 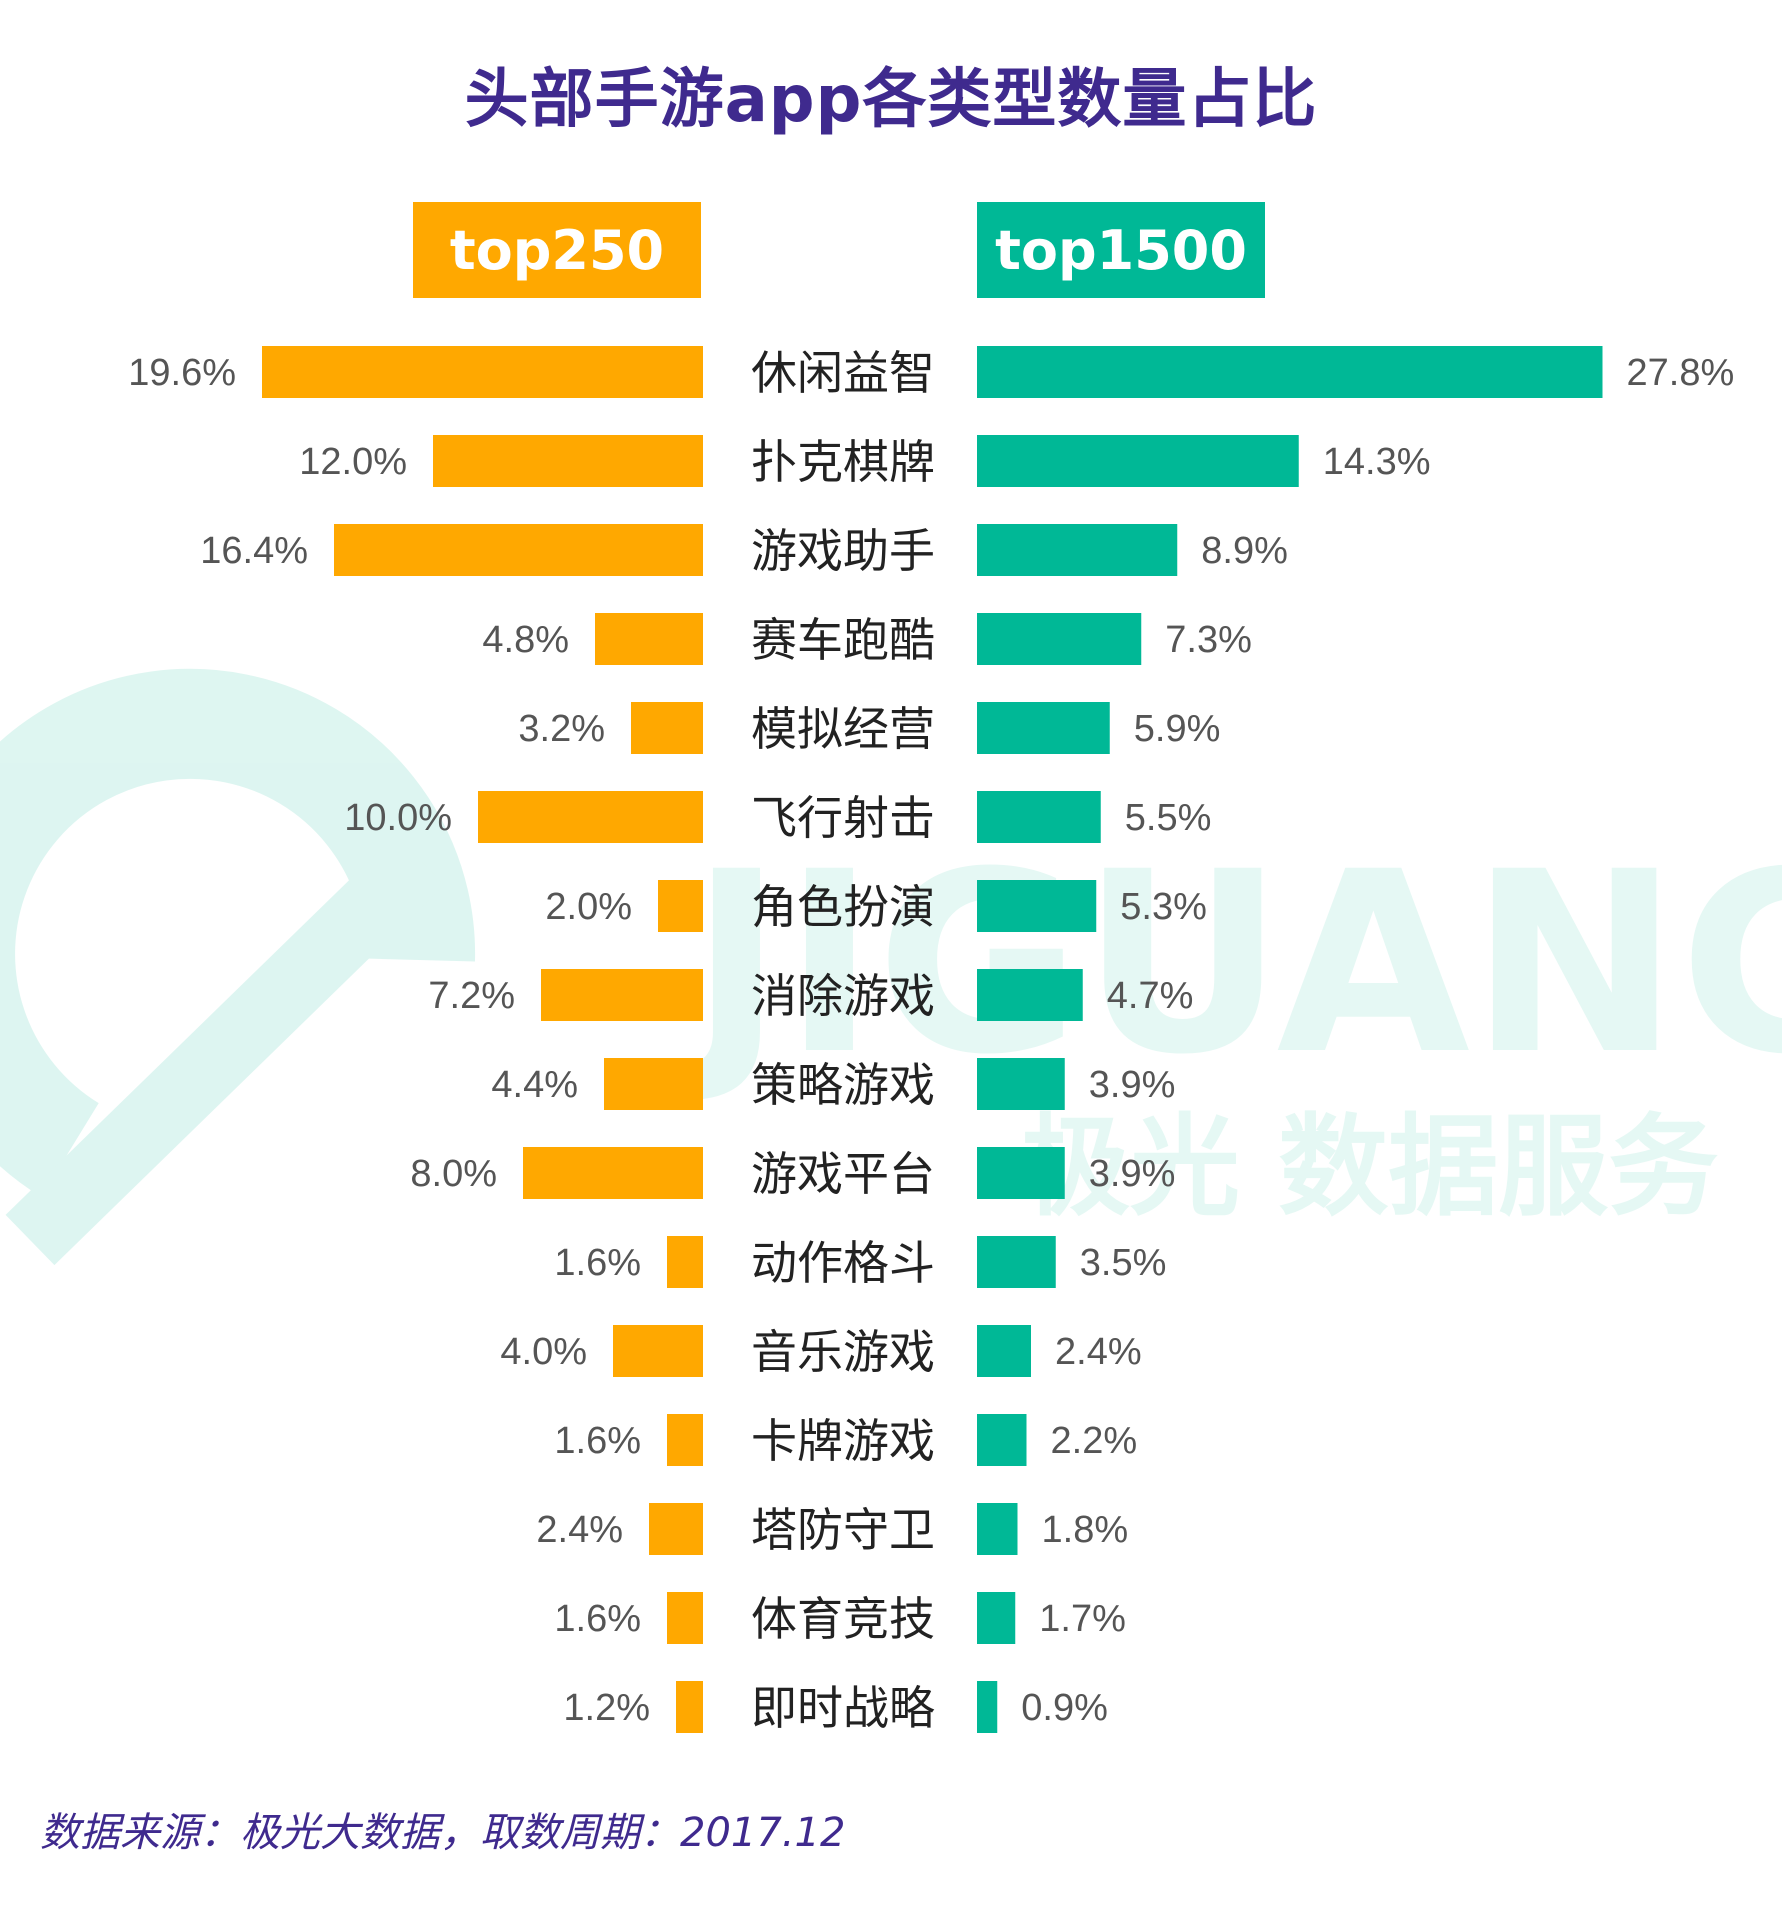 What do you see at coordinates (843, 551) in the screenshot?
I see `category-label-2: 游戏助手` at bounding box center [843, 551].